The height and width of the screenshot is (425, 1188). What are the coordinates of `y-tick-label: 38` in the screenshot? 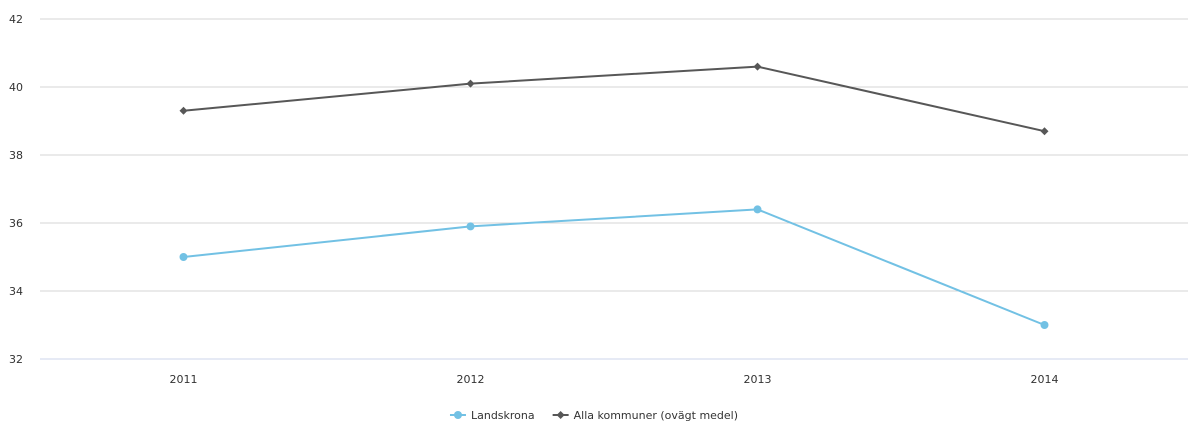 It's located at (16, 155).